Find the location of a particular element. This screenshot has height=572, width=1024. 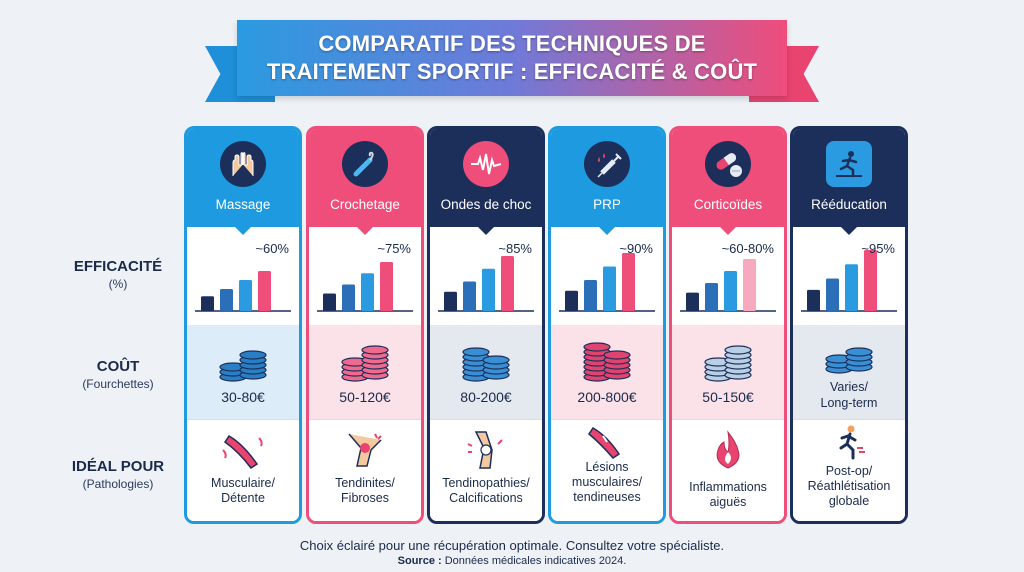

efficacy-cell: ~85% is located at coordinates (486, 275).